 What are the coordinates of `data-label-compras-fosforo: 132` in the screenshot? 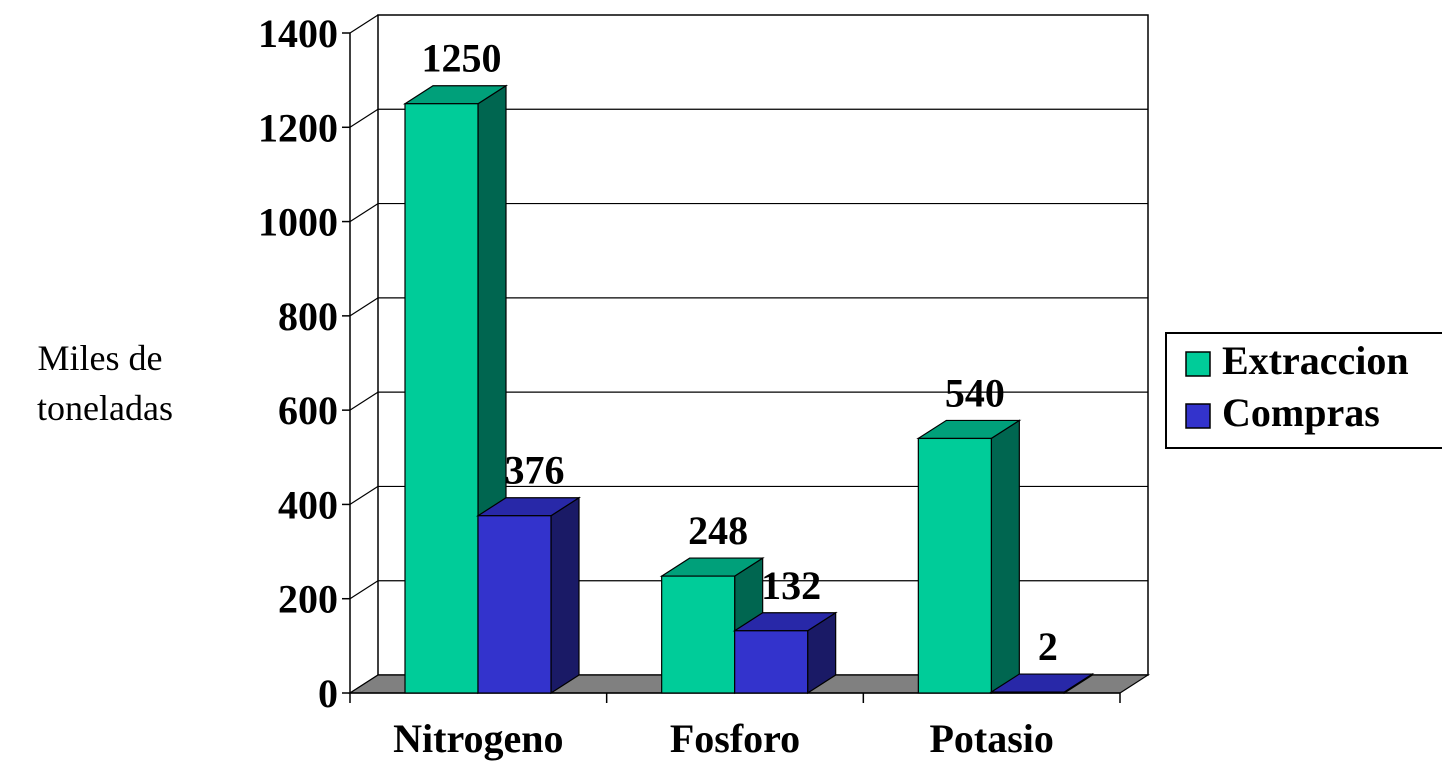 It's located at (791, 585).